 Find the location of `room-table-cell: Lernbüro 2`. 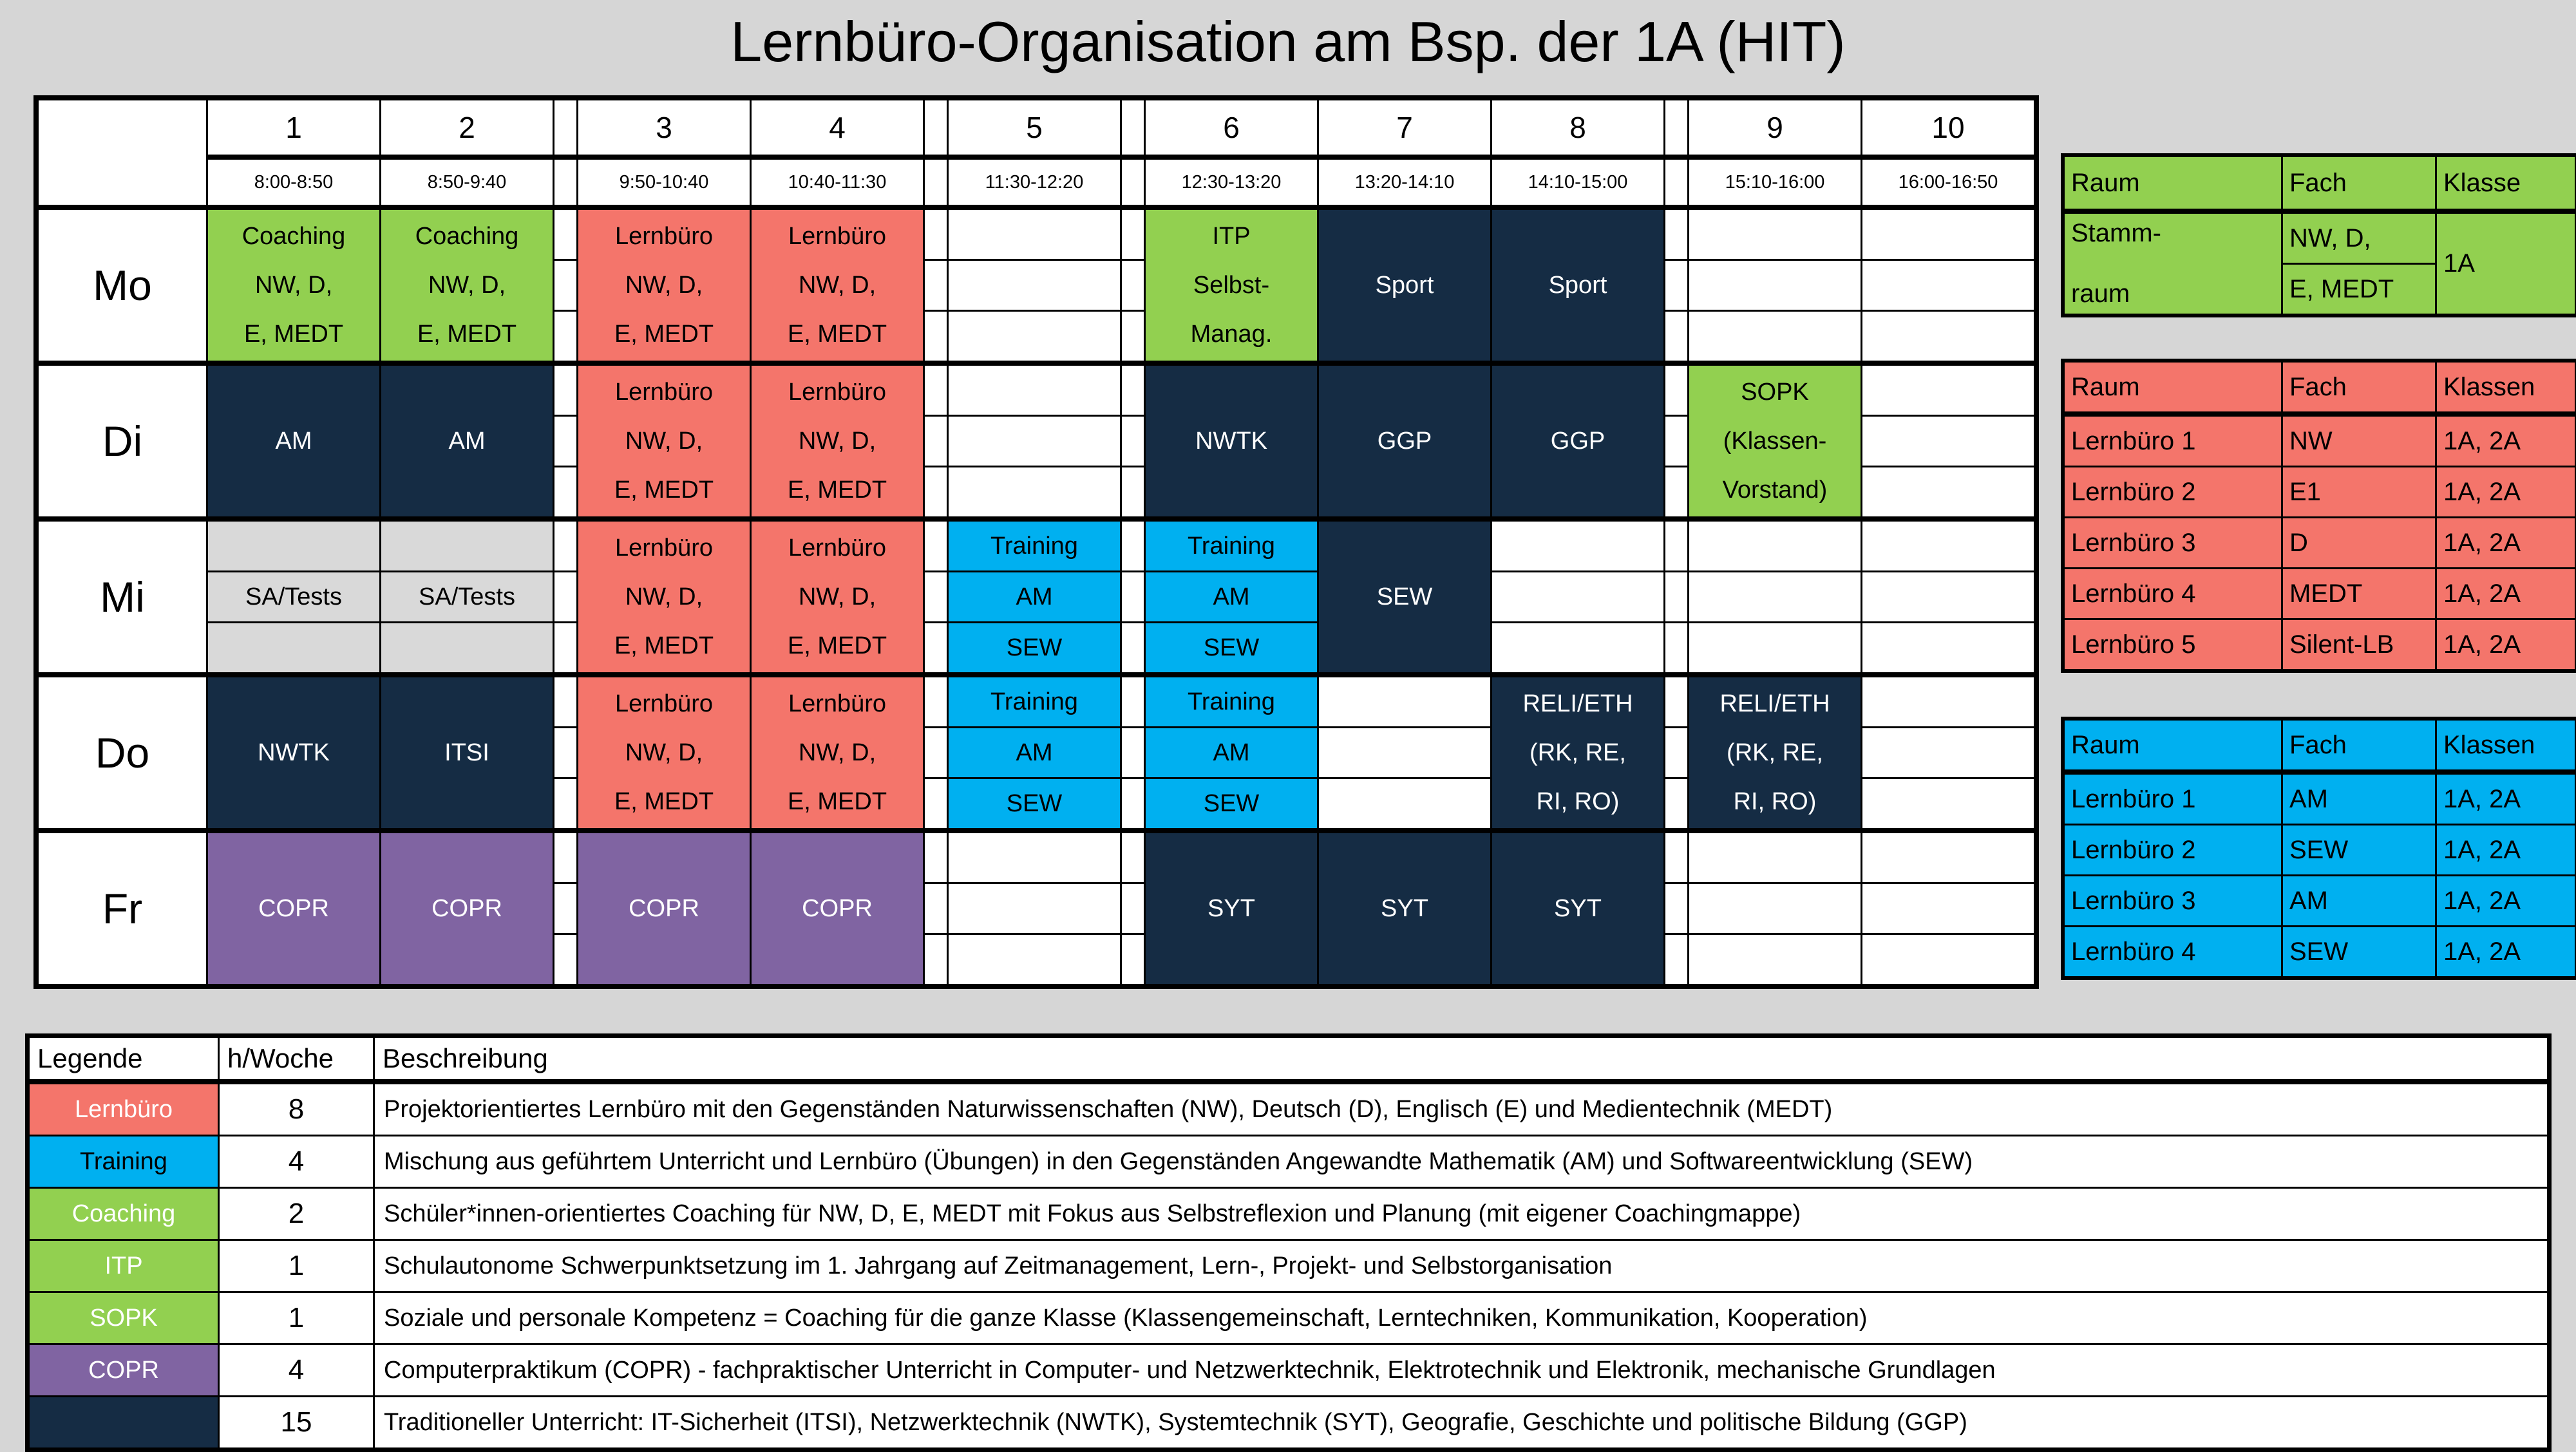

room-table-cell: Lernbüro 2 is located at coordinates (2173, 850).